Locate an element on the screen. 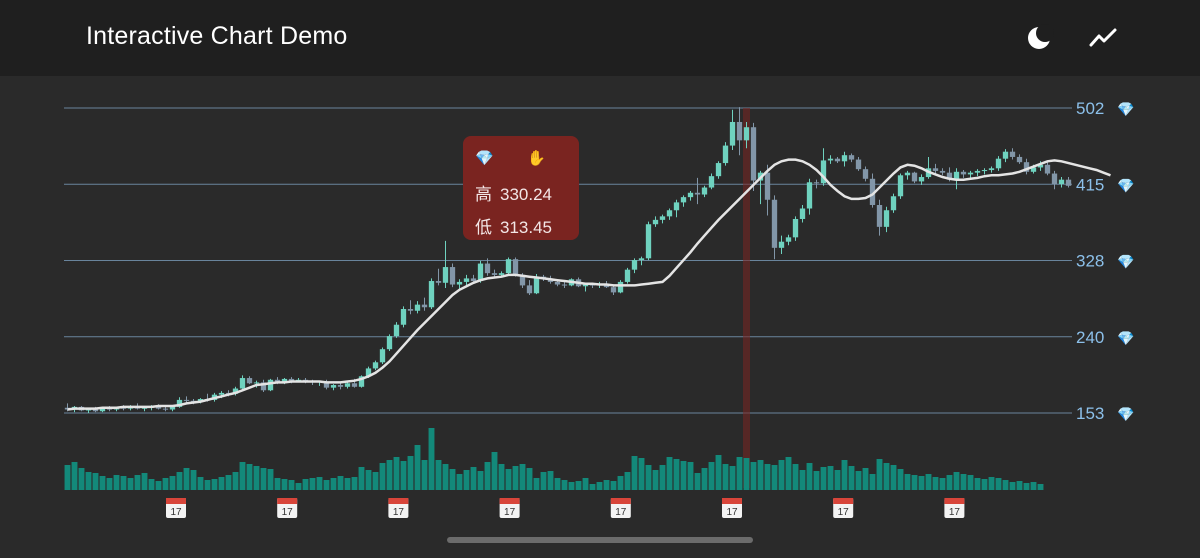 The width and height of the screenshot is (1200, 558). x-axis-labels: 17 17 17 17 17 17 17 17 is located at coordinates (565, 508).